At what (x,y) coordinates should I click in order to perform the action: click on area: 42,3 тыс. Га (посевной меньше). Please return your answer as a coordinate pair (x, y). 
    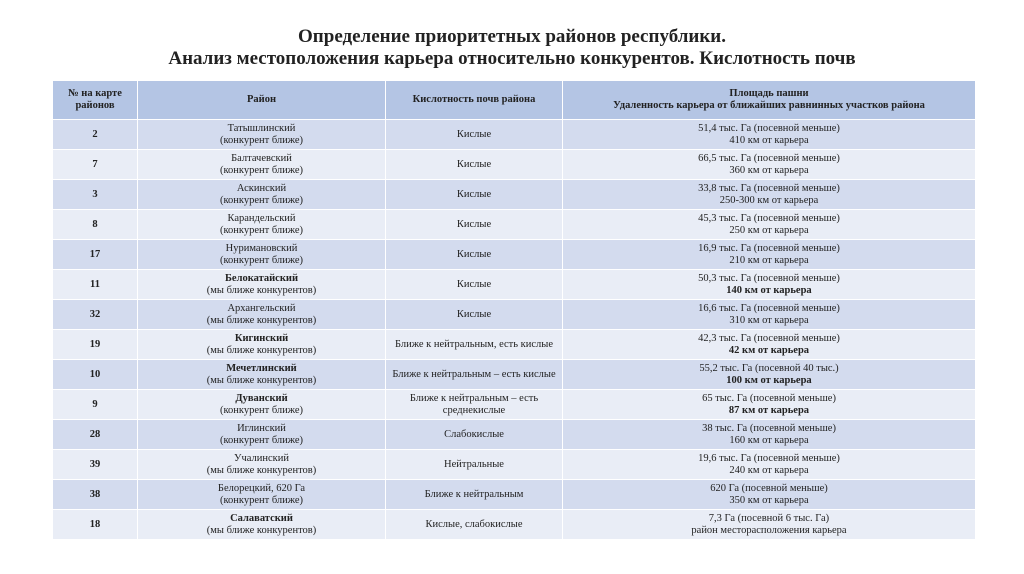
    Looking at the image, I should click on (769, 338).